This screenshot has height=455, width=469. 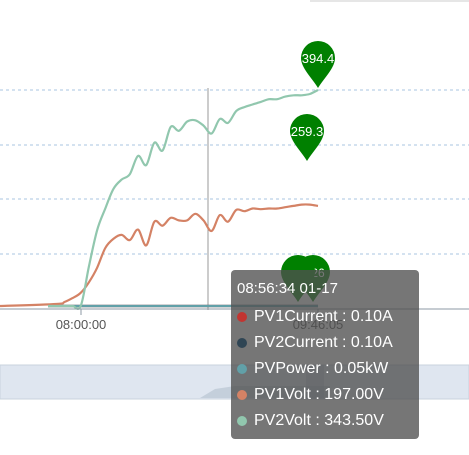 I want to click on tooltip-text: PVPower : 0.05kW, so click(x=321, y=368).